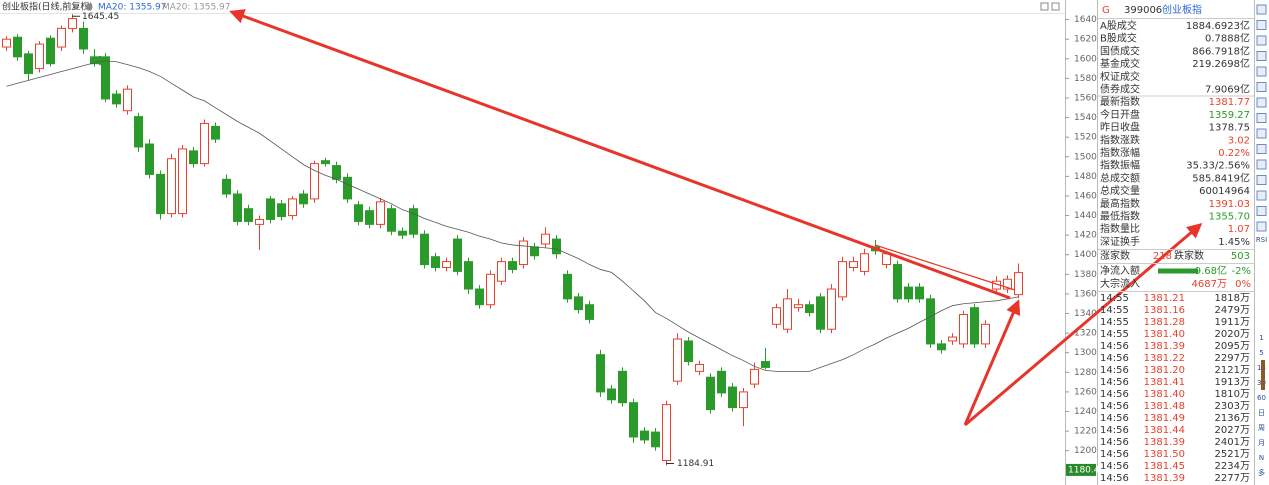  Describe the element at coordinates (1261, 413) in the screenshot. I see `sidebar-item: 日` at that location.